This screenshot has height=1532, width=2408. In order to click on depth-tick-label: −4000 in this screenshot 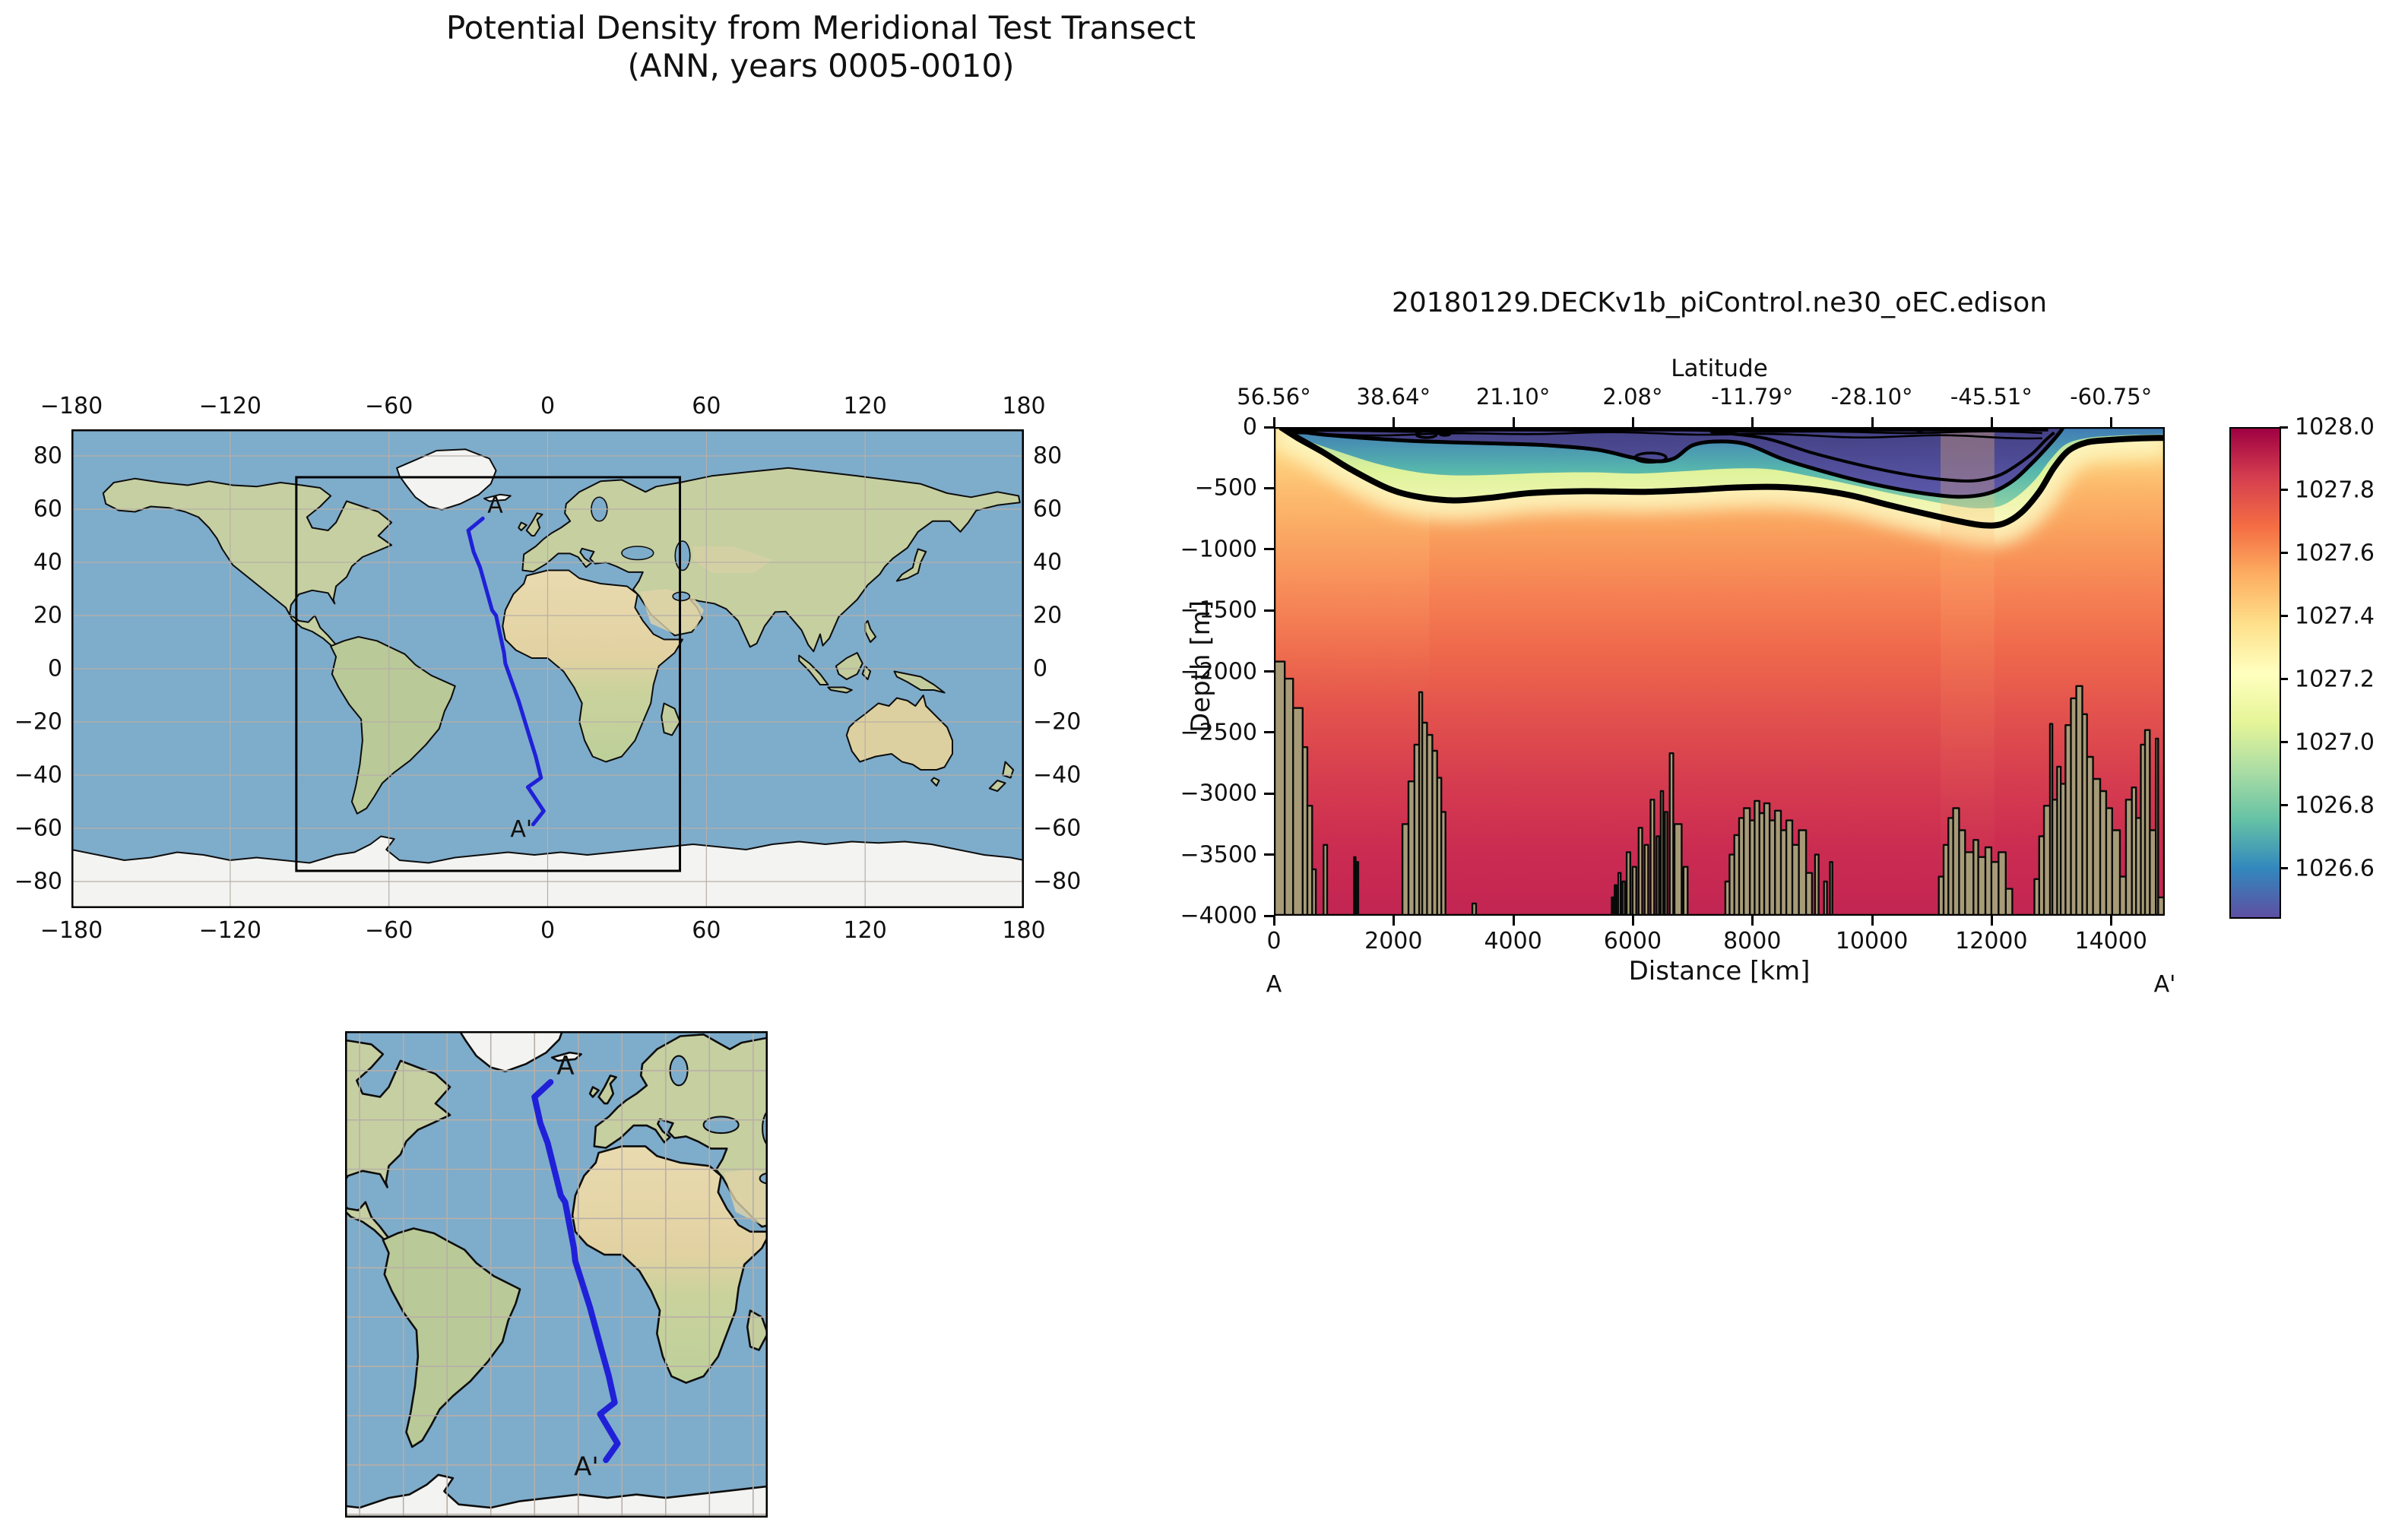, I will do `click(1218, 915)`.